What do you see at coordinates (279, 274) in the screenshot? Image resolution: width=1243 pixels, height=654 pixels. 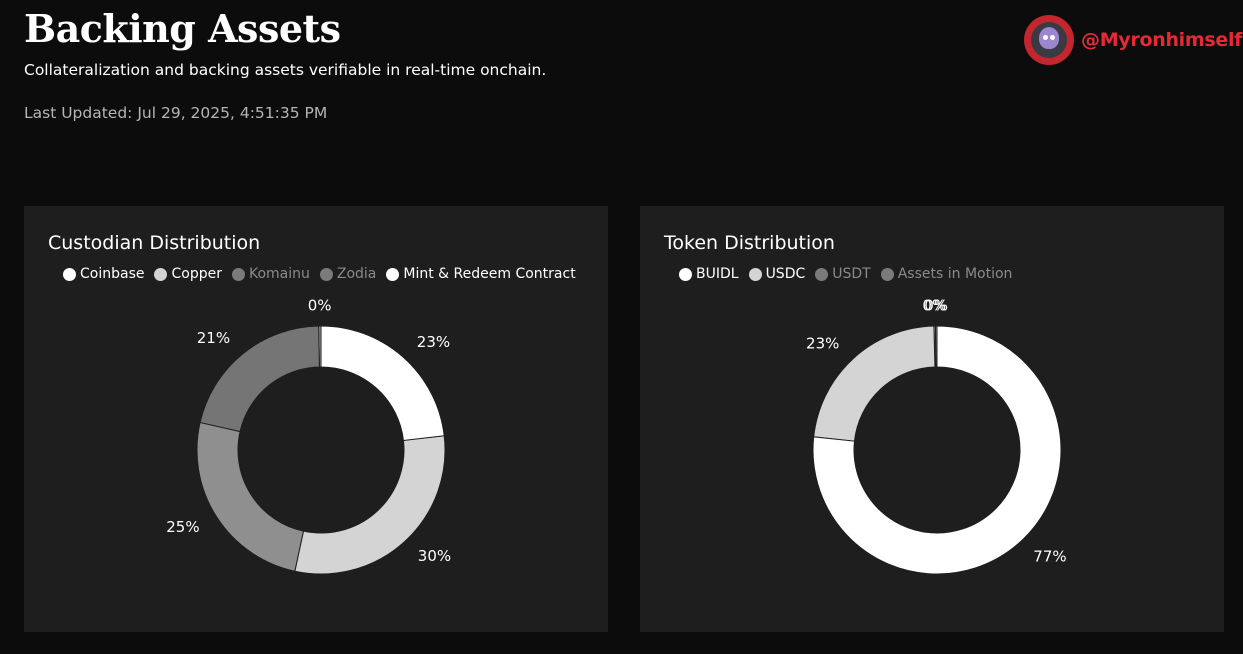 I see `legend-label: Komainu` at bounding box center [279, 274].